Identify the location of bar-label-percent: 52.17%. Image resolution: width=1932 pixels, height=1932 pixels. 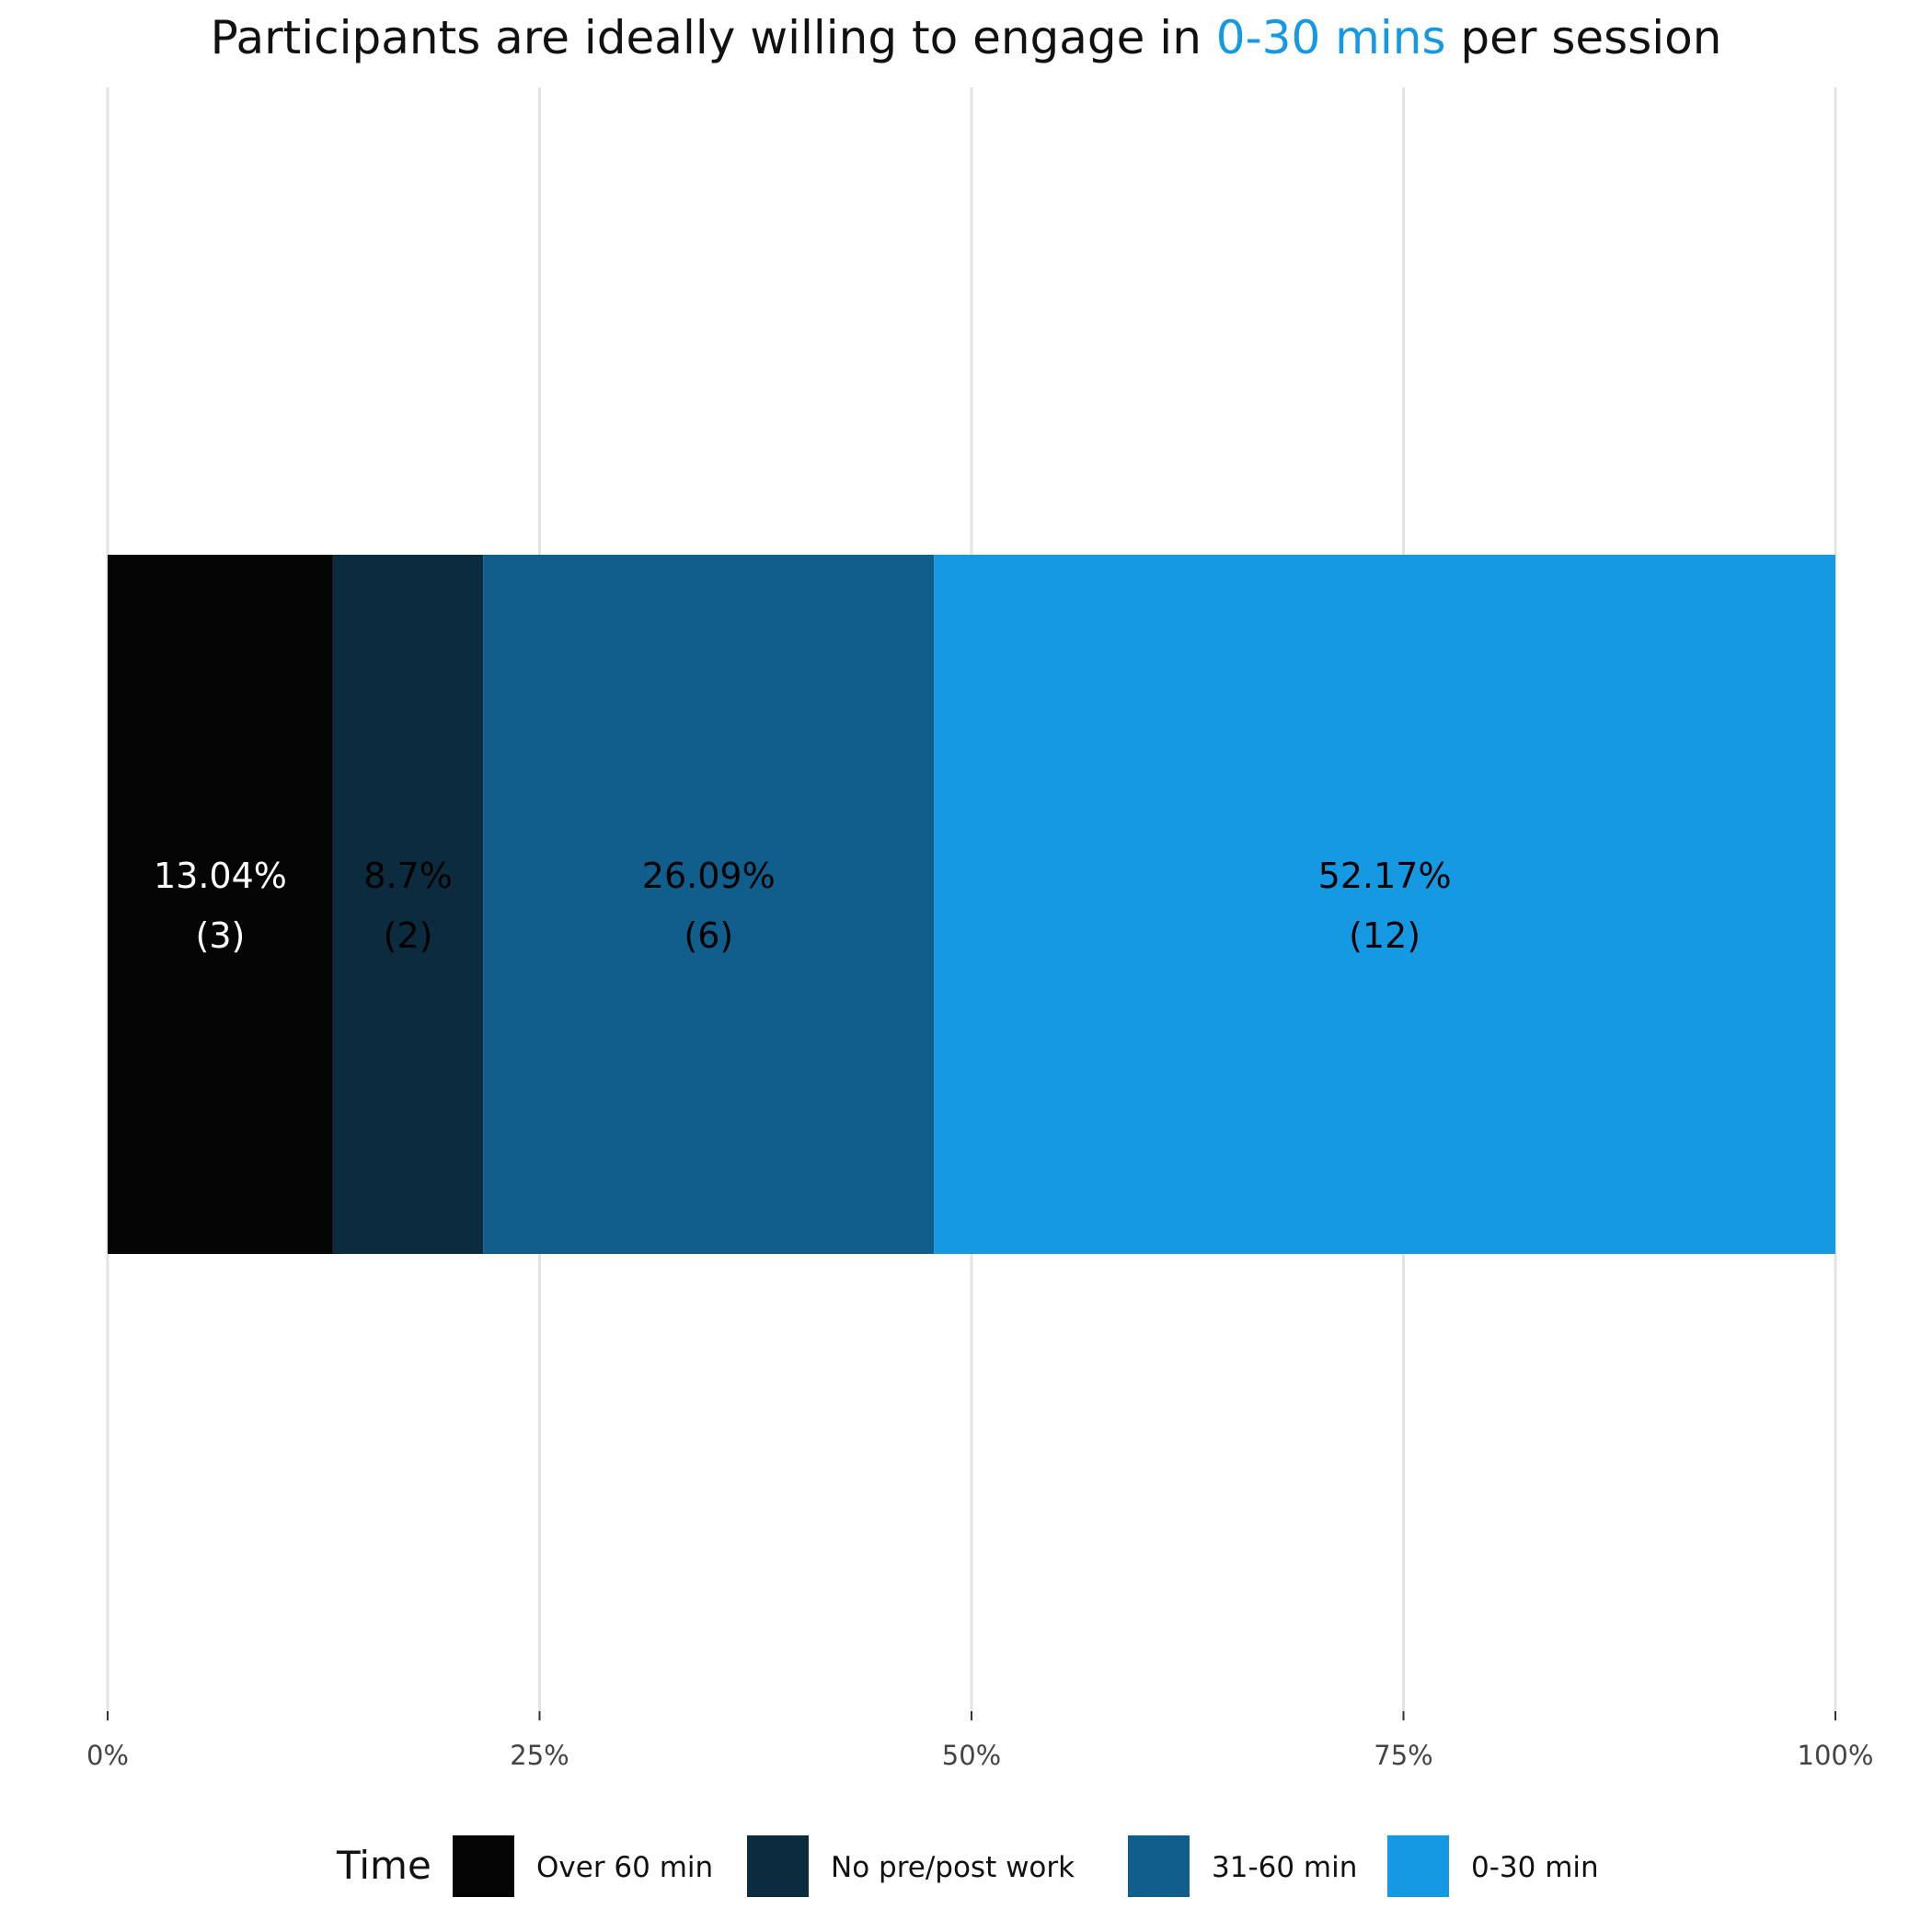
(1385, 876).